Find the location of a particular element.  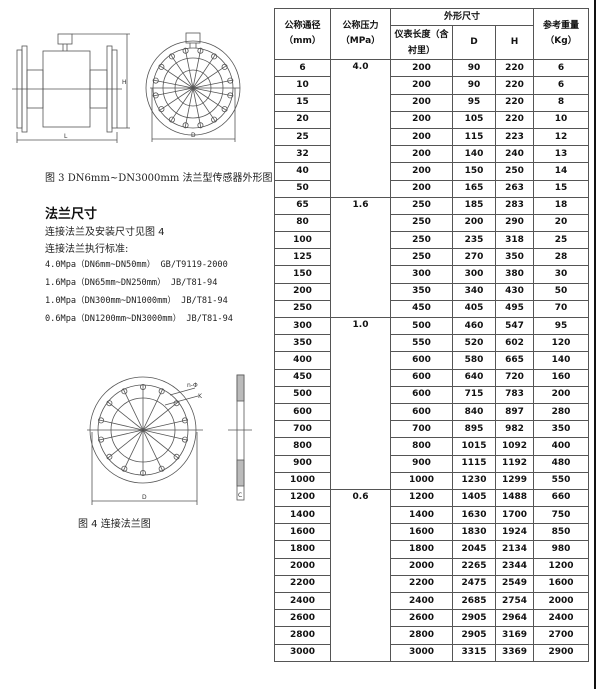

cell-length: 2200 is located at coordinates (421, 584).